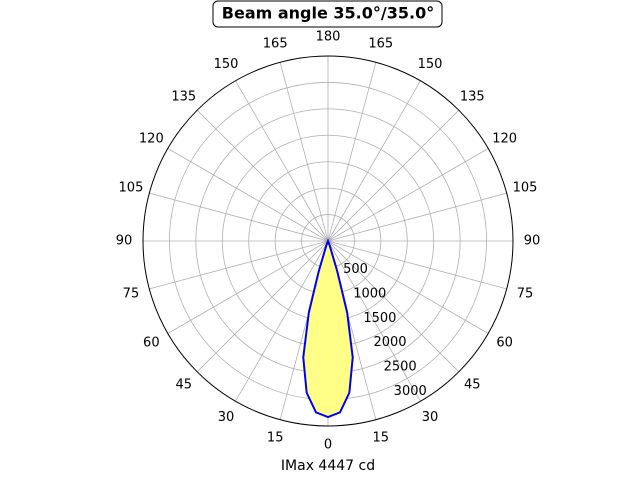 Image resolution: width=640 pixels, height=480 pixels. What do you see at coordinates (328, 328) in the screenshot?
I see `beam-area` at bounding box center [328, 328].